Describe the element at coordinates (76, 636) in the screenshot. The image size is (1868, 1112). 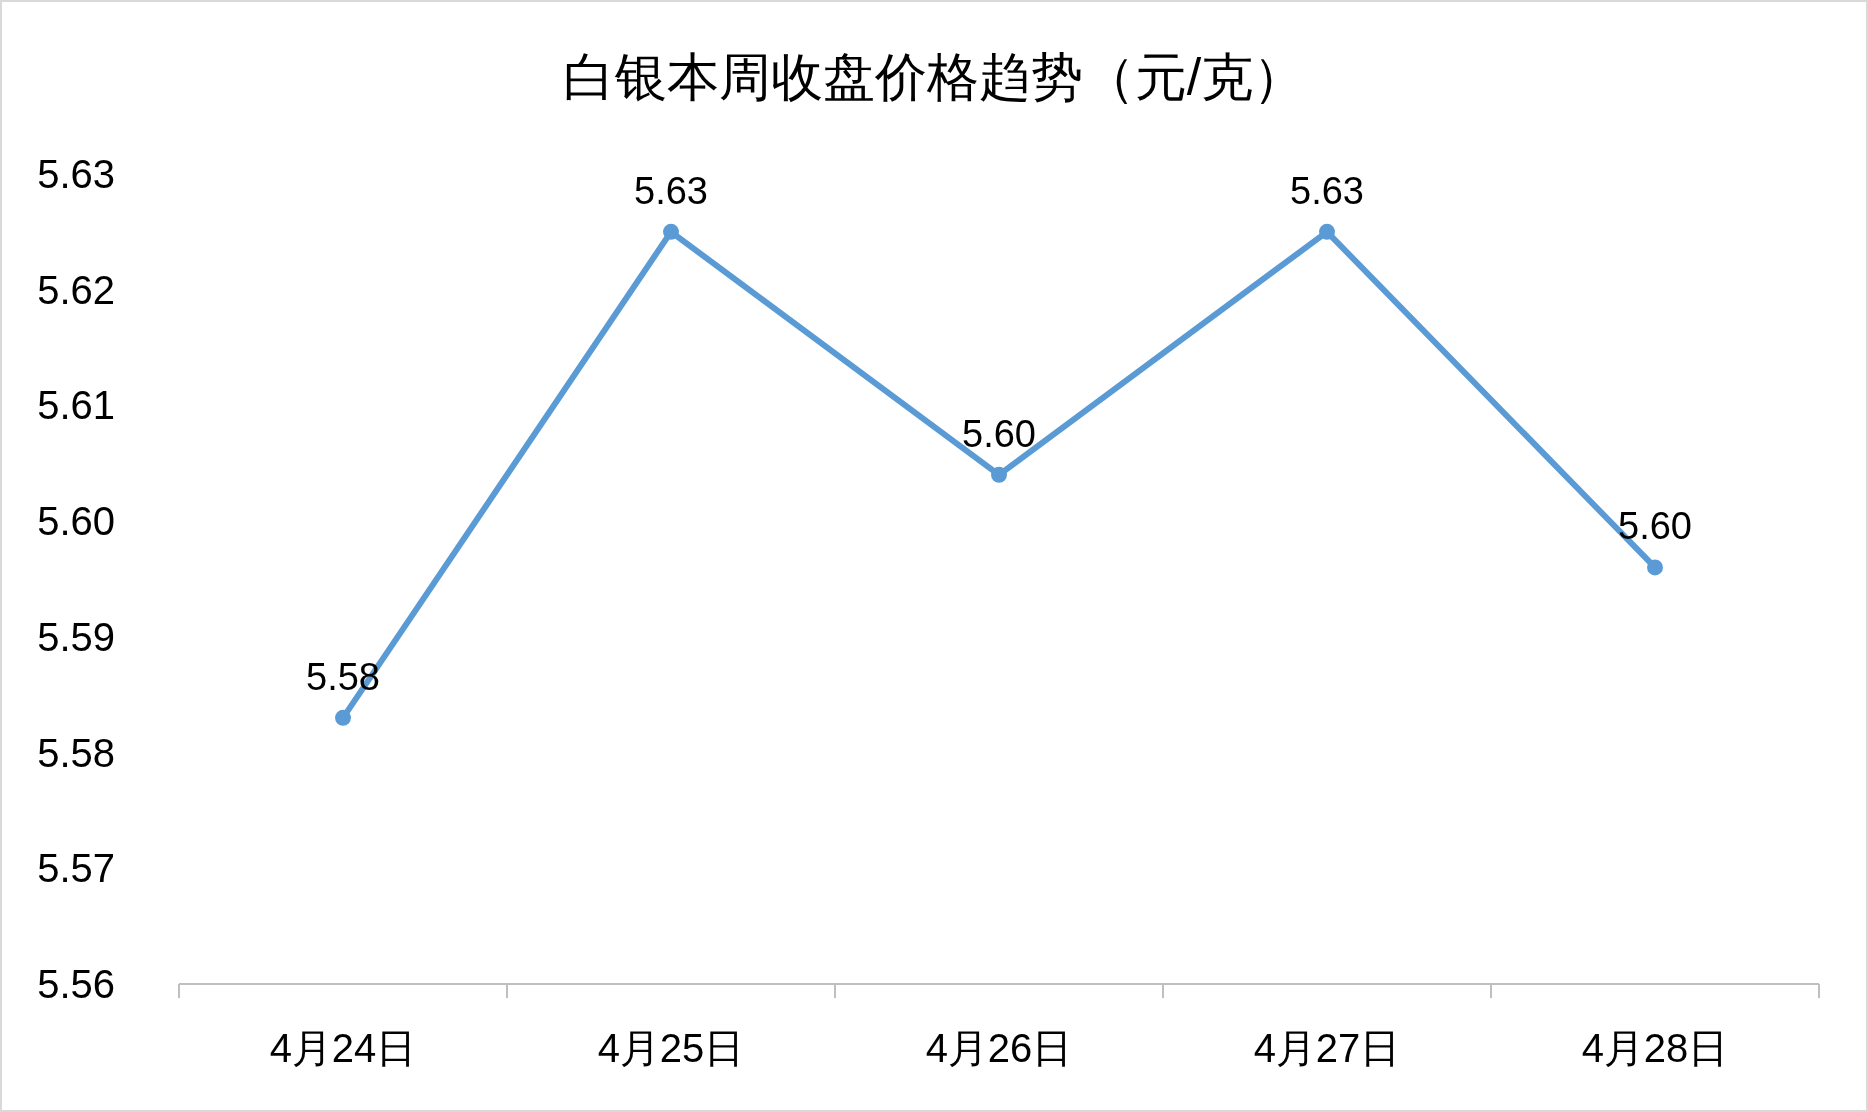
I see `y-tick-label: 5.59` at that location.